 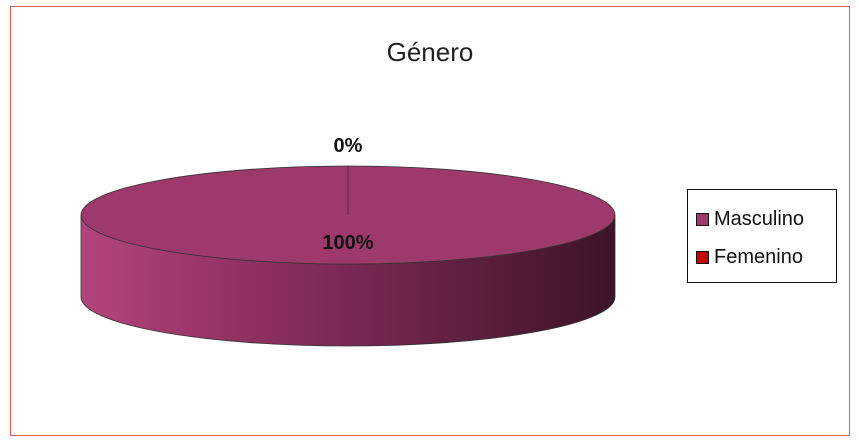 I want to click on legend-item-masculino: Masculino, so click(x=766, y=219).